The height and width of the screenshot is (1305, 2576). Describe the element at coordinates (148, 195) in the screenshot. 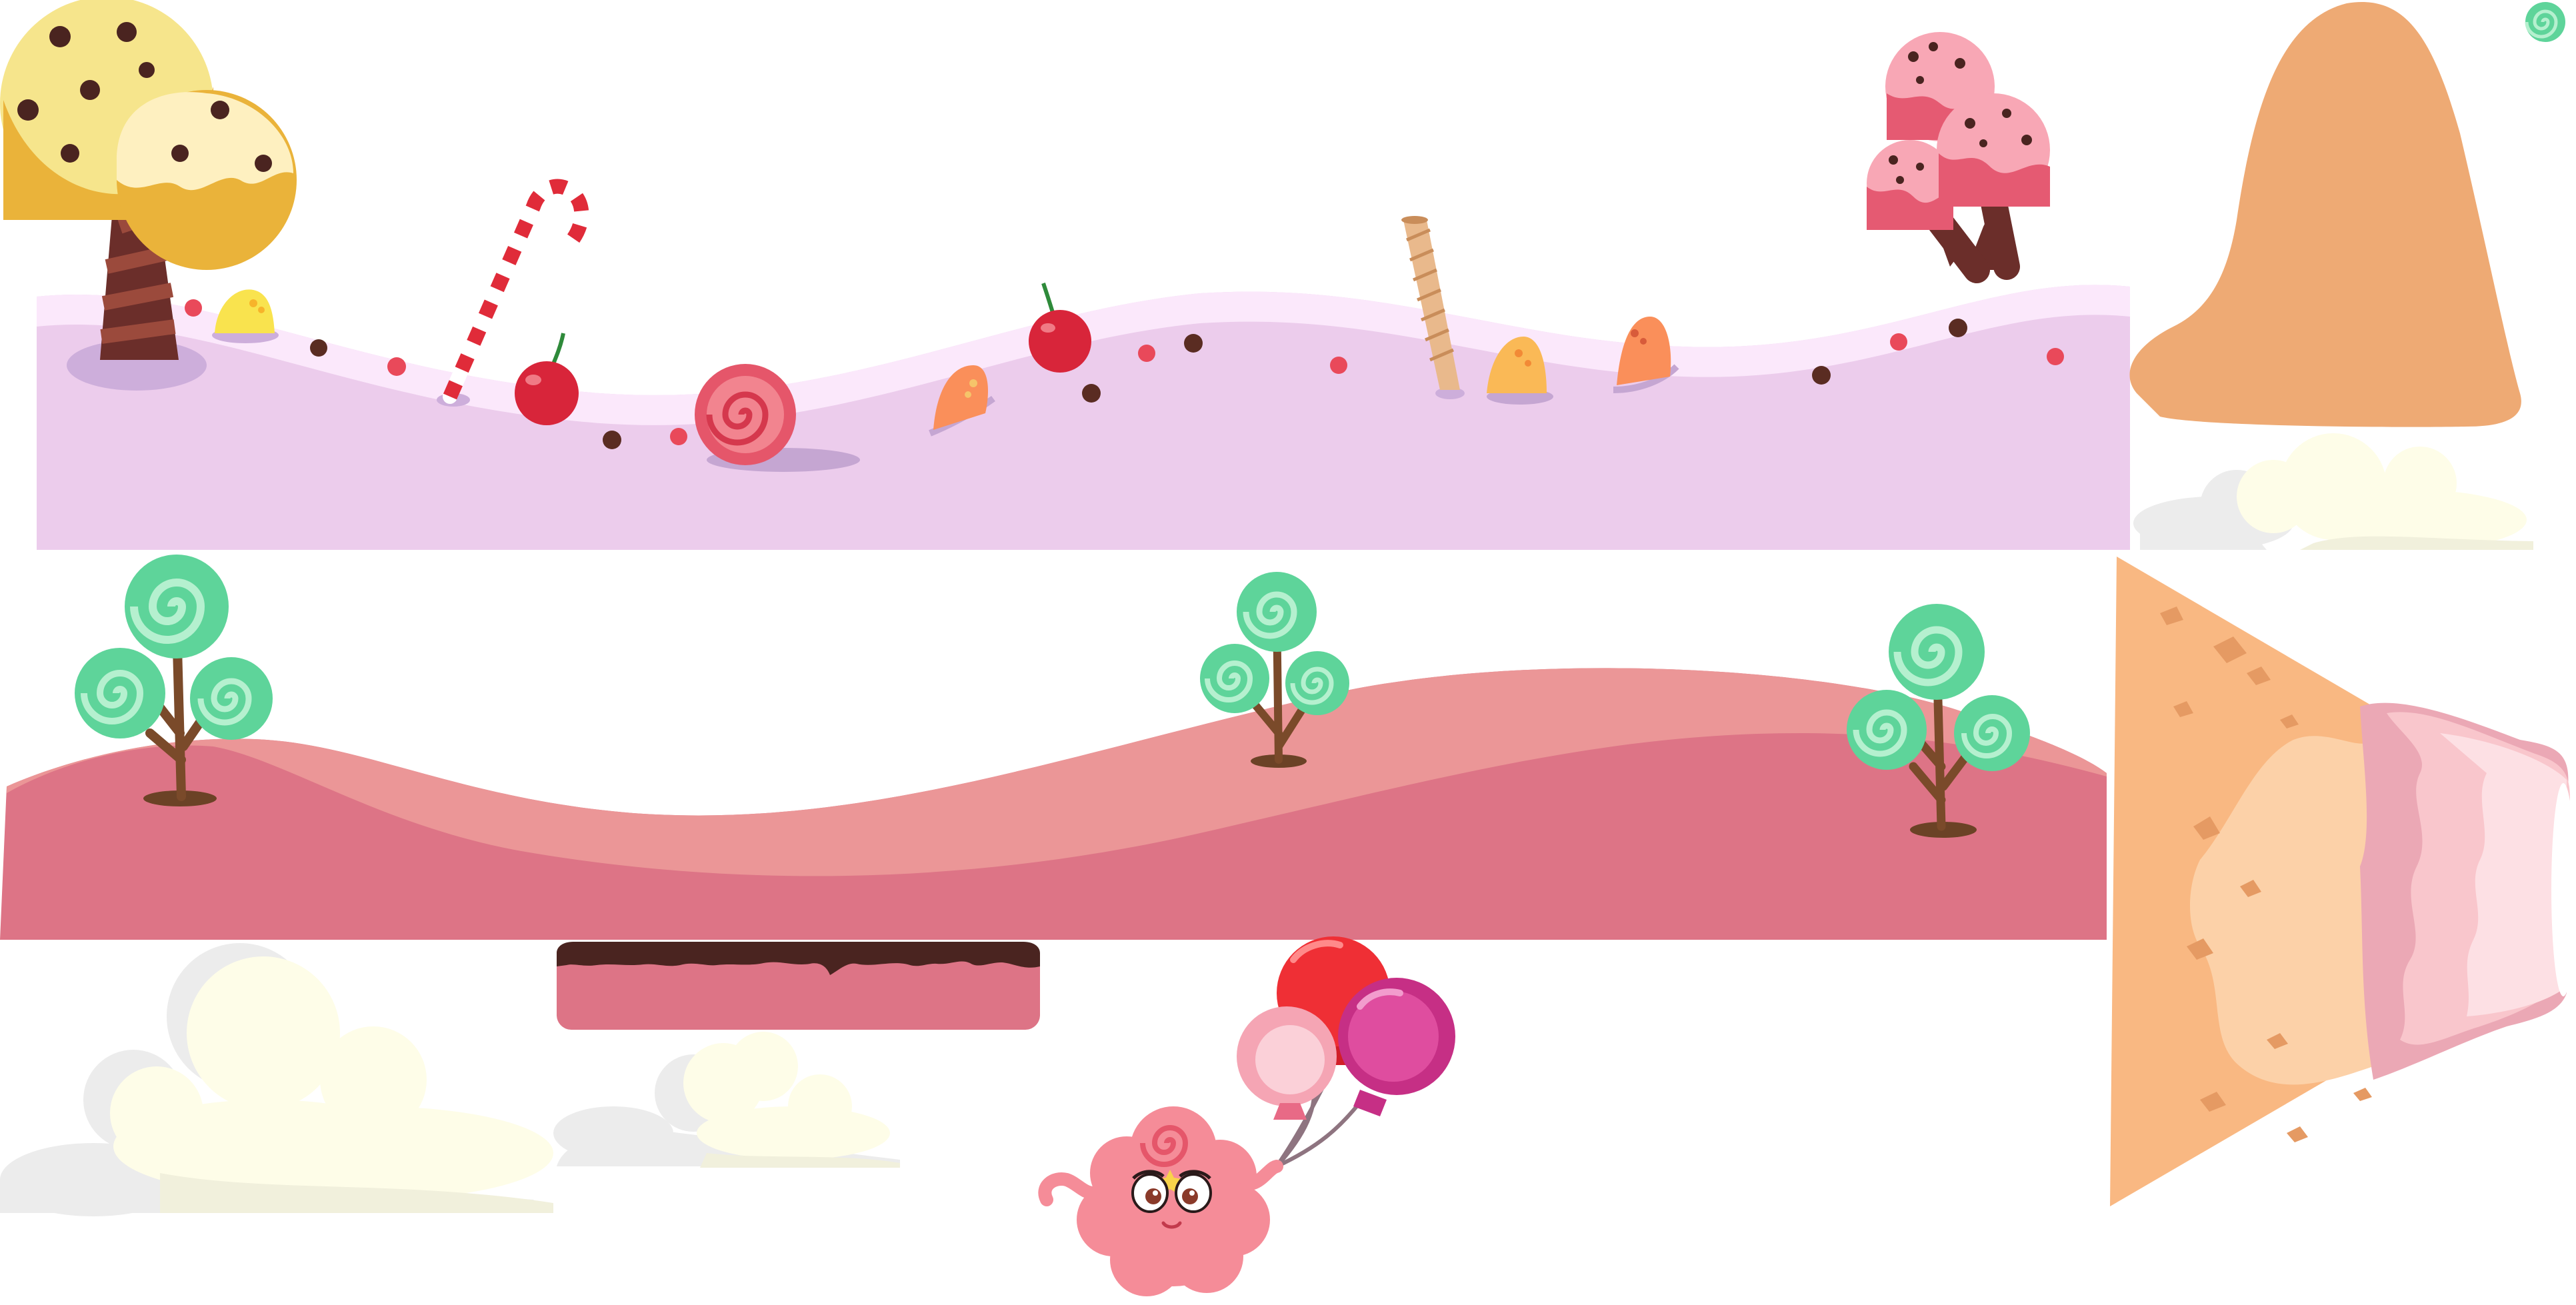

I see `yellow-ice-cream-tree` at that location.